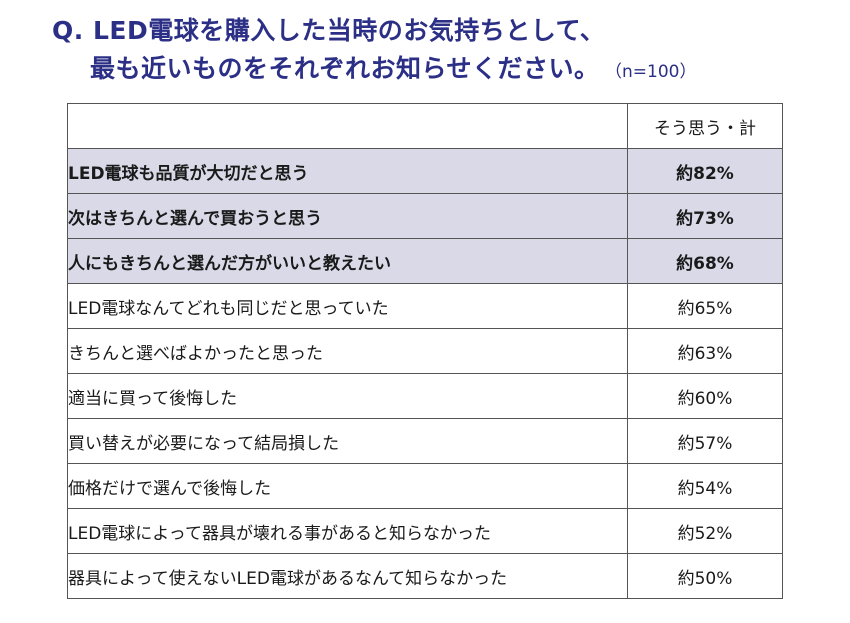  Describe the element at coordinates (347, 306) in the screenshot. I see `row-label: LED電球なんてどれも同じだと思っていた` at that location.